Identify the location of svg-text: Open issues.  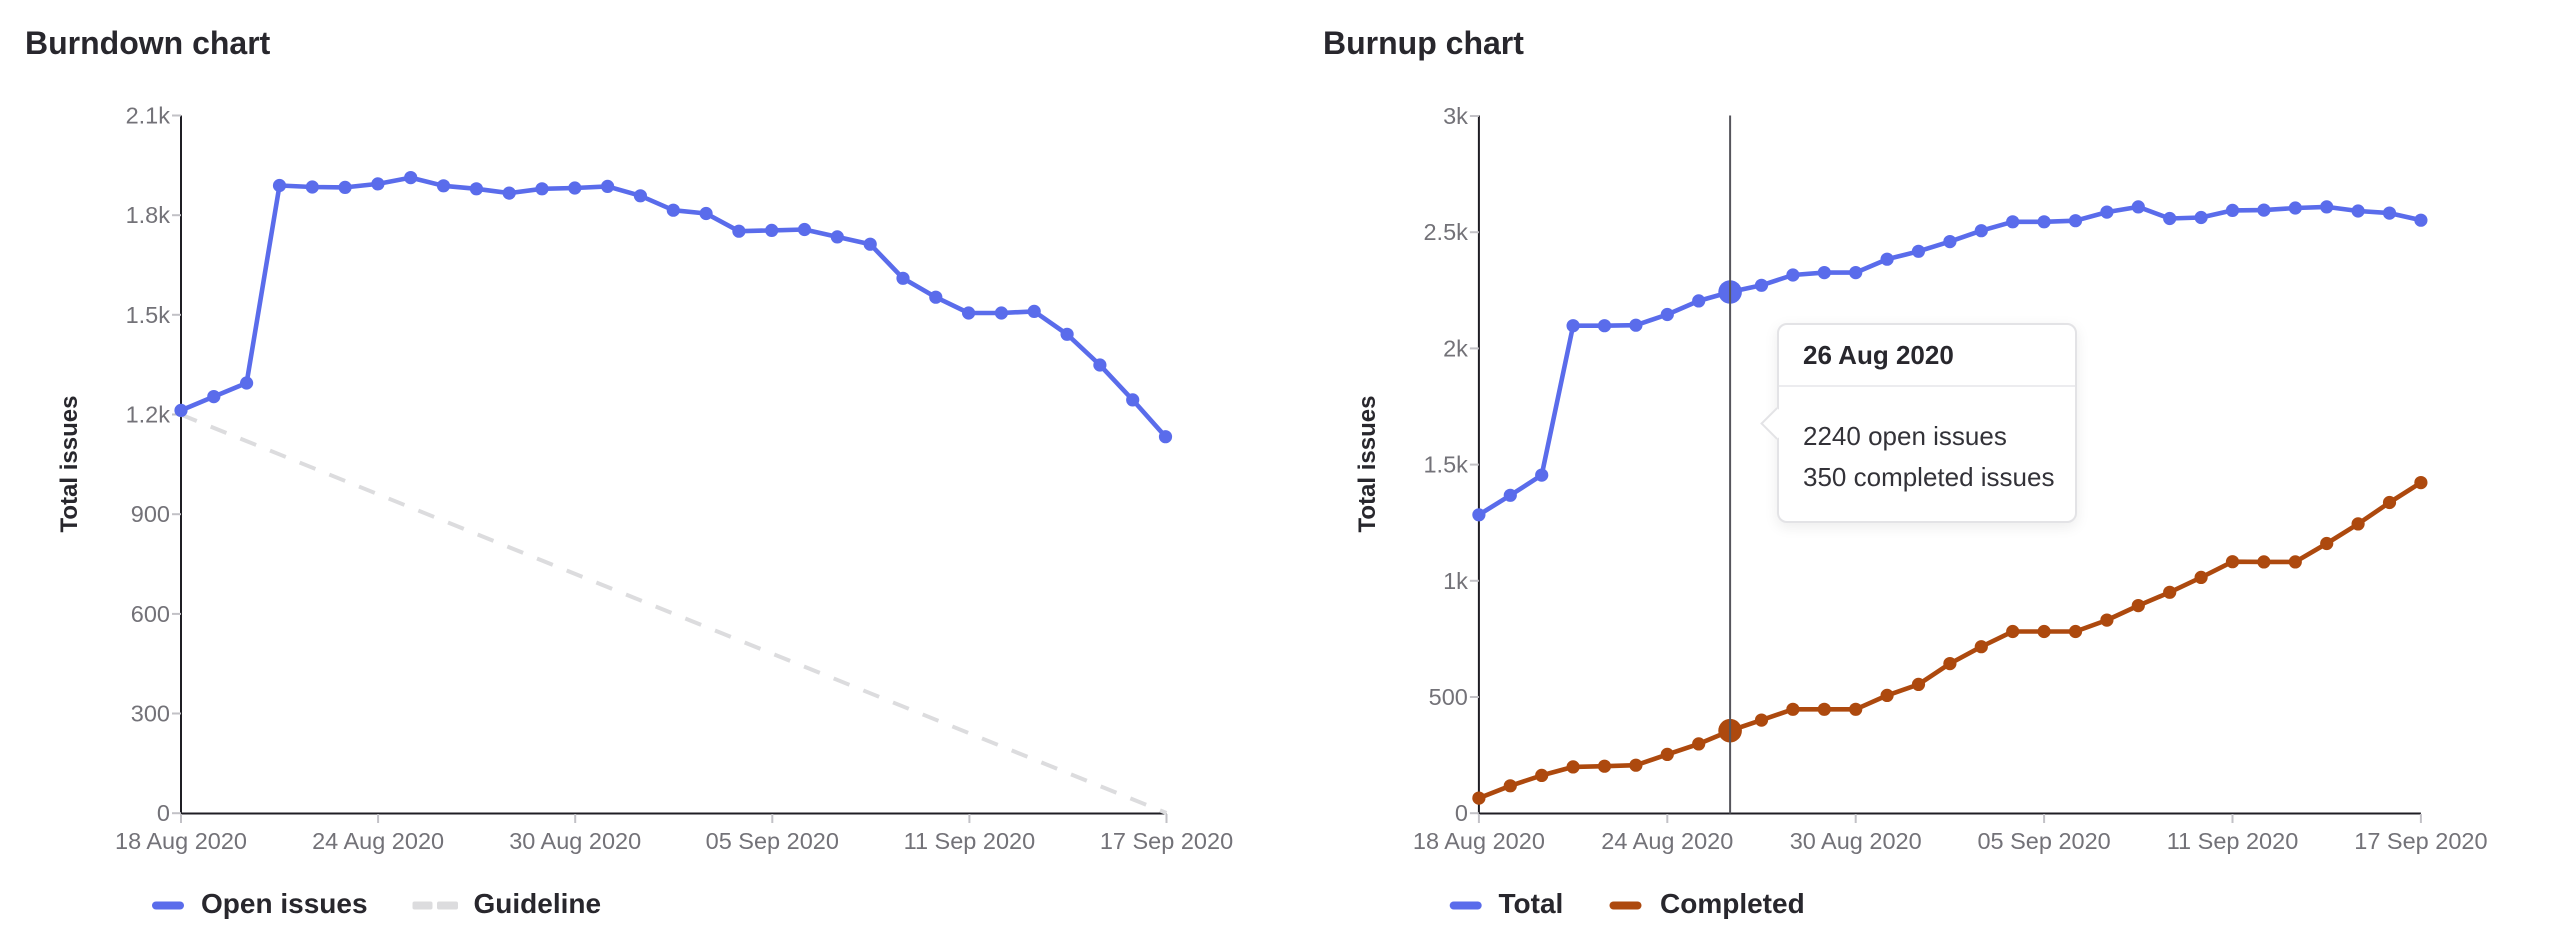
(284, 903).